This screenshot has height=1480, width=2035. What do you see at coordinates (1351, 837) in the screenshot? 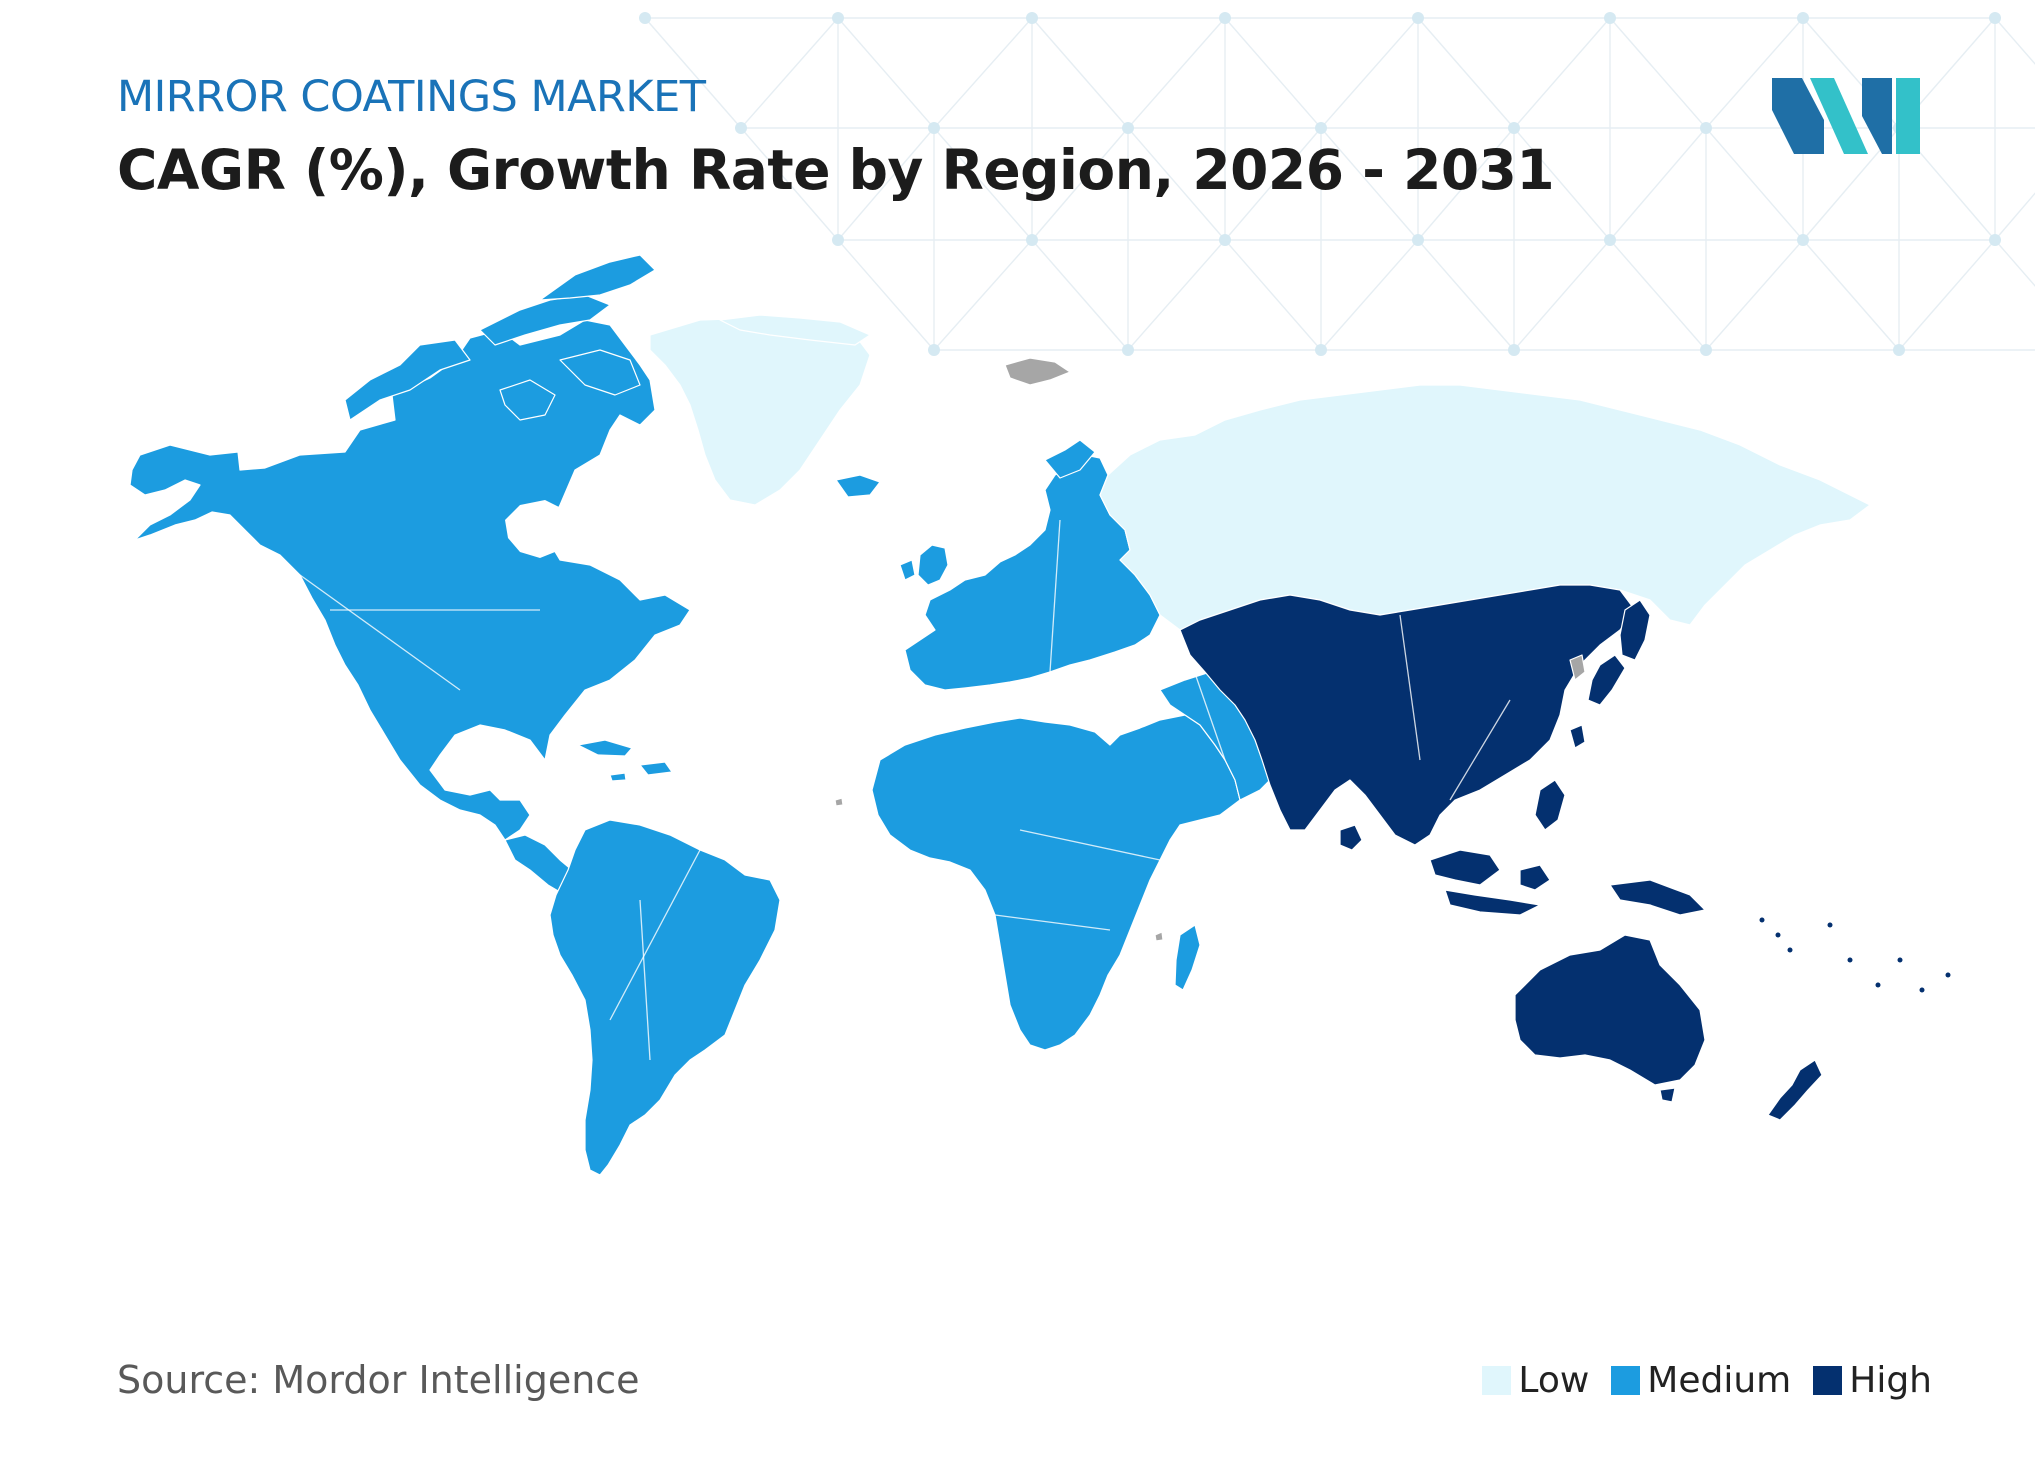
I see `region-sri-lanka` at bounding box center [1351, 837].